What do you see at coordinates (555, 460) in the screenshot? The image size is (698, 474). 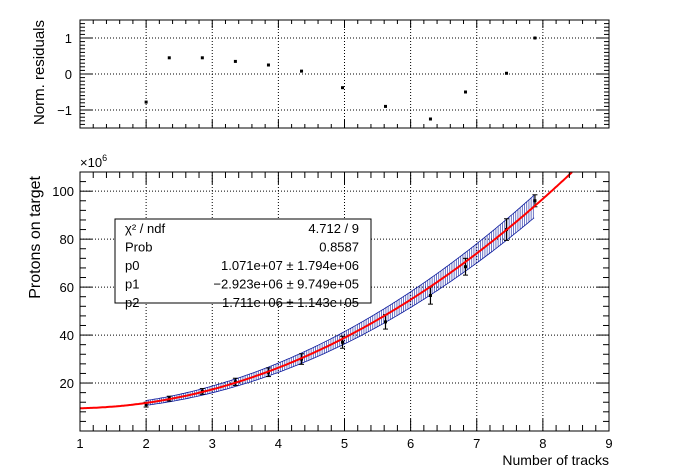 I see `fit-x-axis-title: Number of tracks` at bounding box center [555, 460].